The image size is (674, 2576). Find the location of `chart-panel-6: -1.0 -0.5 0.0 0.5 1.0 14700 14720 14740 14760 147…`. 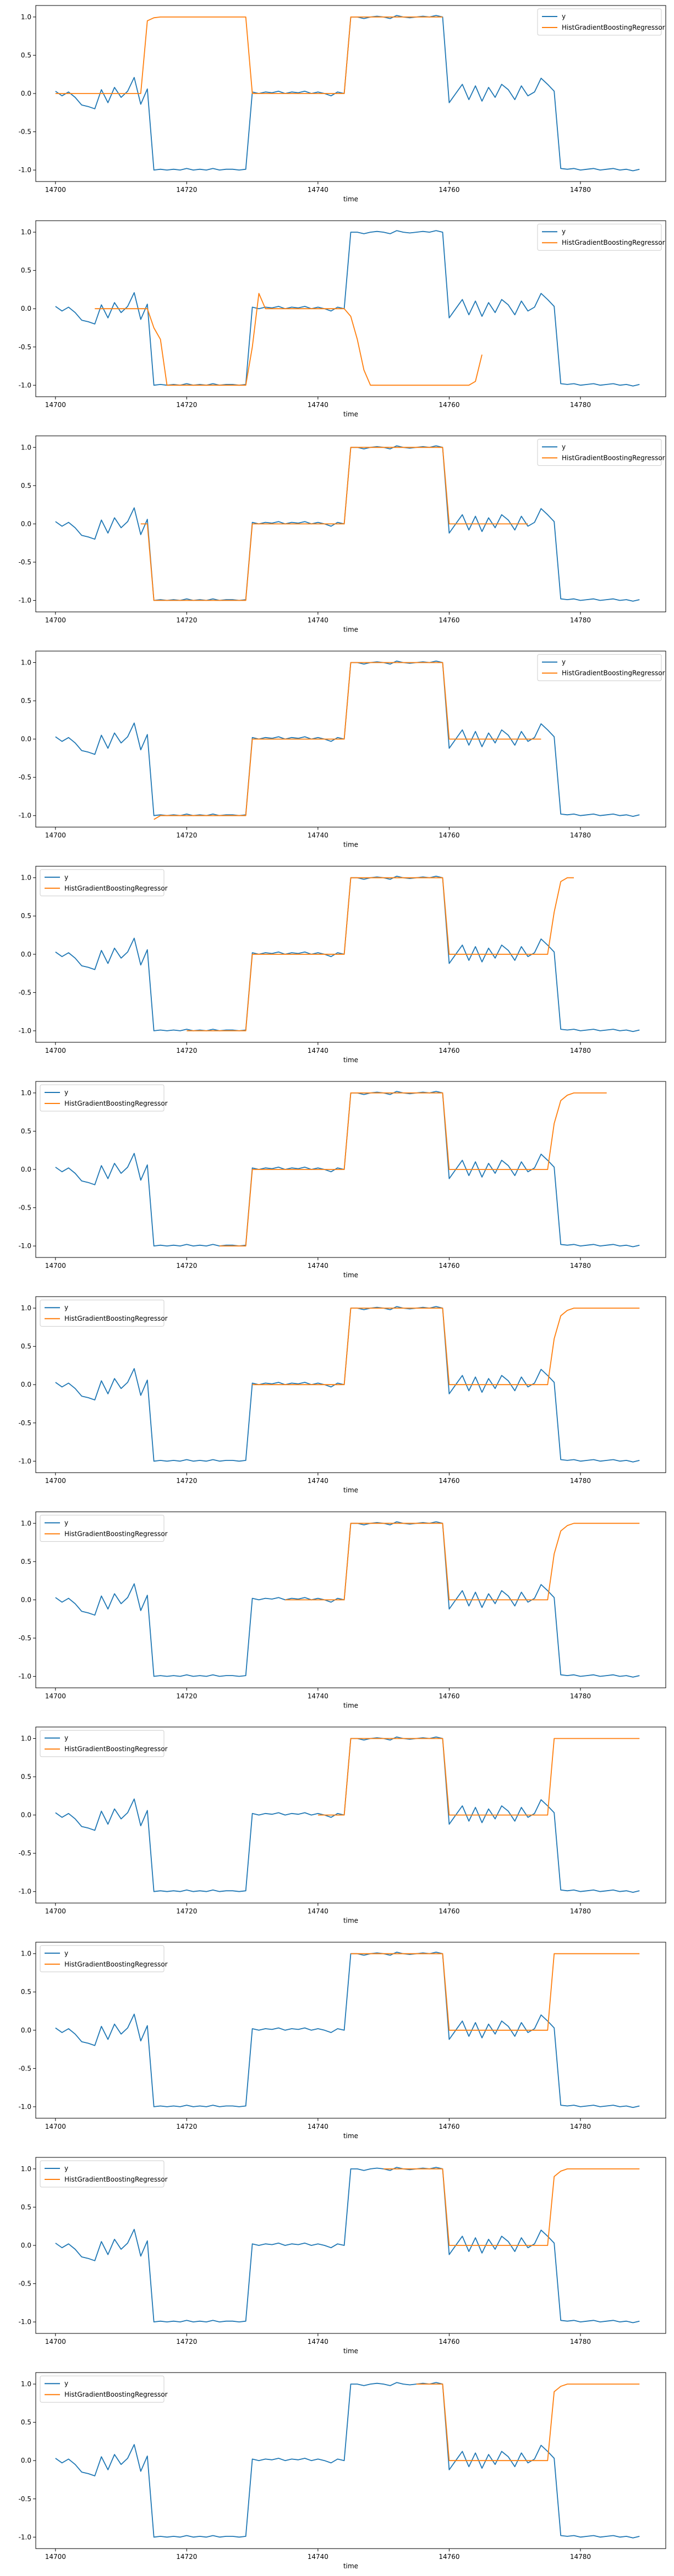

chart-panel-6: -1.0 -0.5 0.0 0.5 1.0 14700 14720 14740 14760 147… is located at coordinates (342, 1180).